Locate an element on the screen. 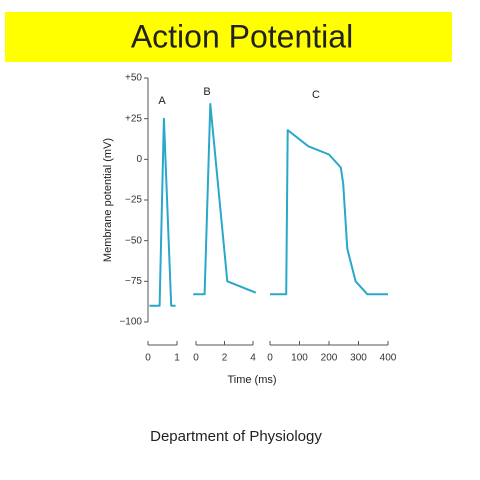 The image size is (480, 480). panel-label: B is located at coordinates (206, 92).